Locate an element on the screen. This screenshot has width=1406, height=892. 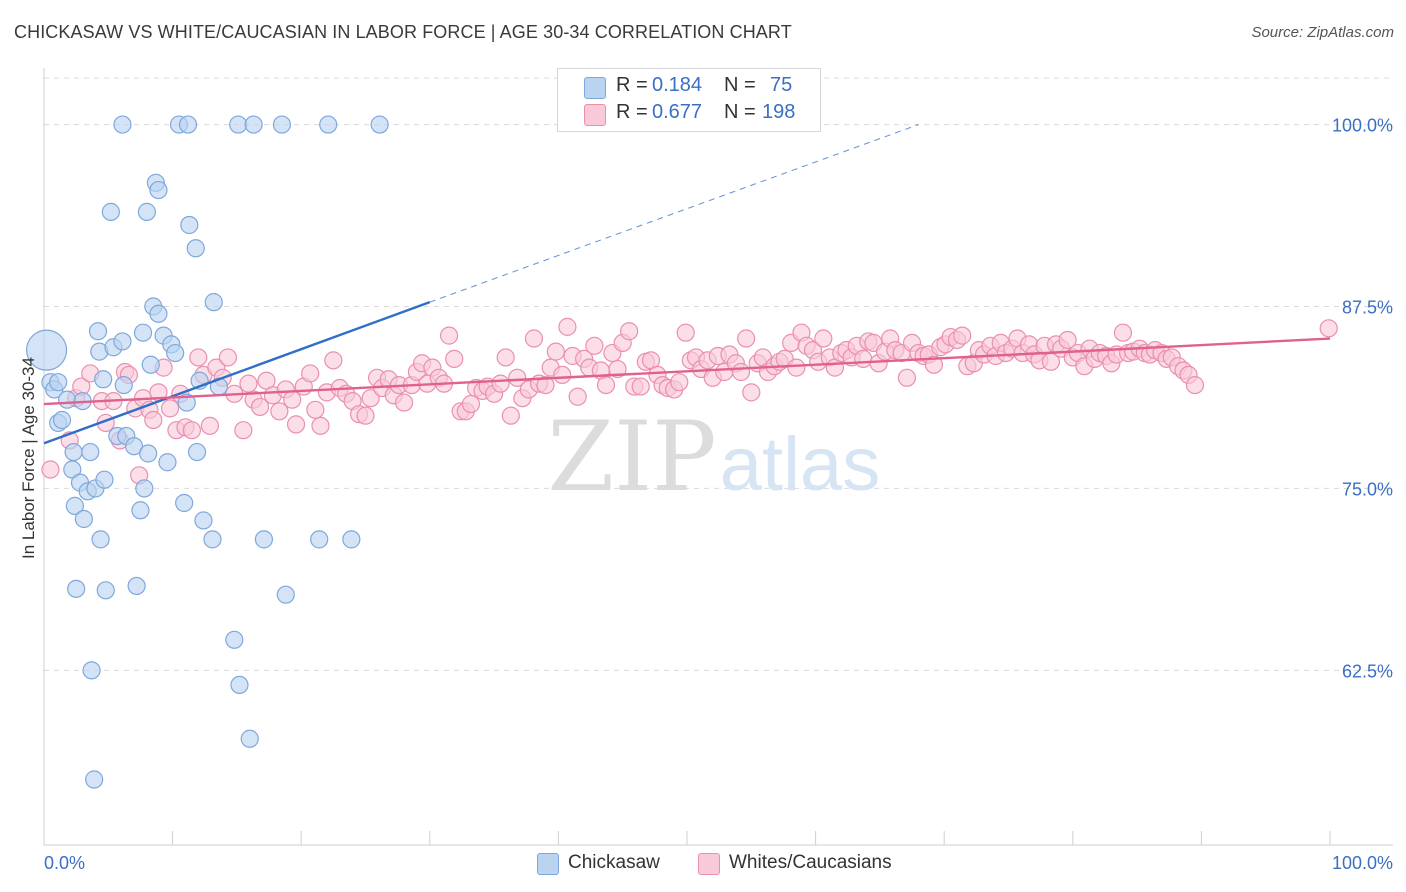
y-tick-labels: 62.5% 75.0% 87.5% 100.0% is located at coordinates (1362, 399).